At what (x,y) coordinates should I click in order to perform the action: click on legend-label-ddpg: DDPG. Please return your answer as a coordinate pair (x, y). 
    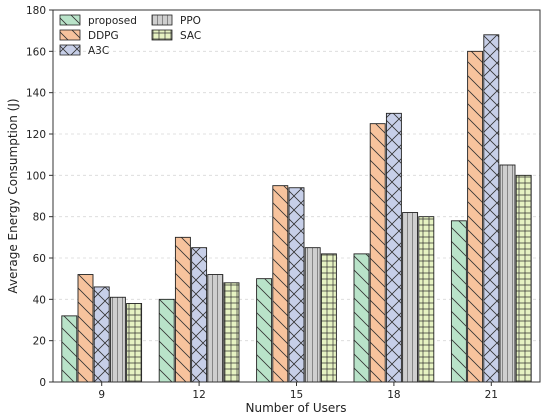
    Looking at the image, I should click on (103, 36).